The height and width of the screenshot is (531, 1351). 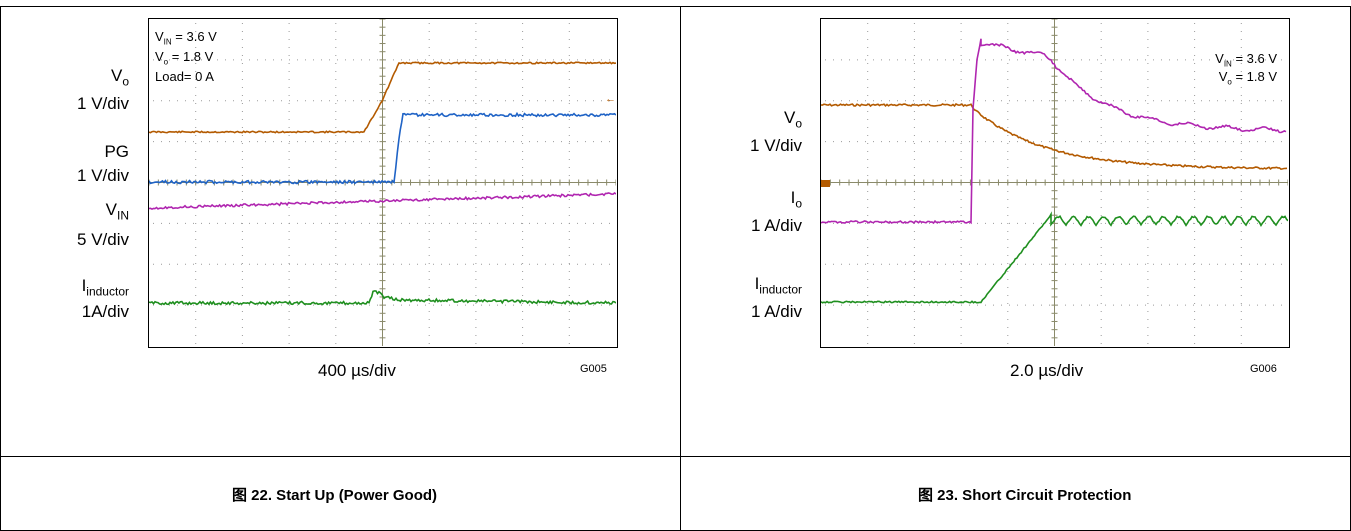 I want to click on trace-io, so click(x=1054, y=131).